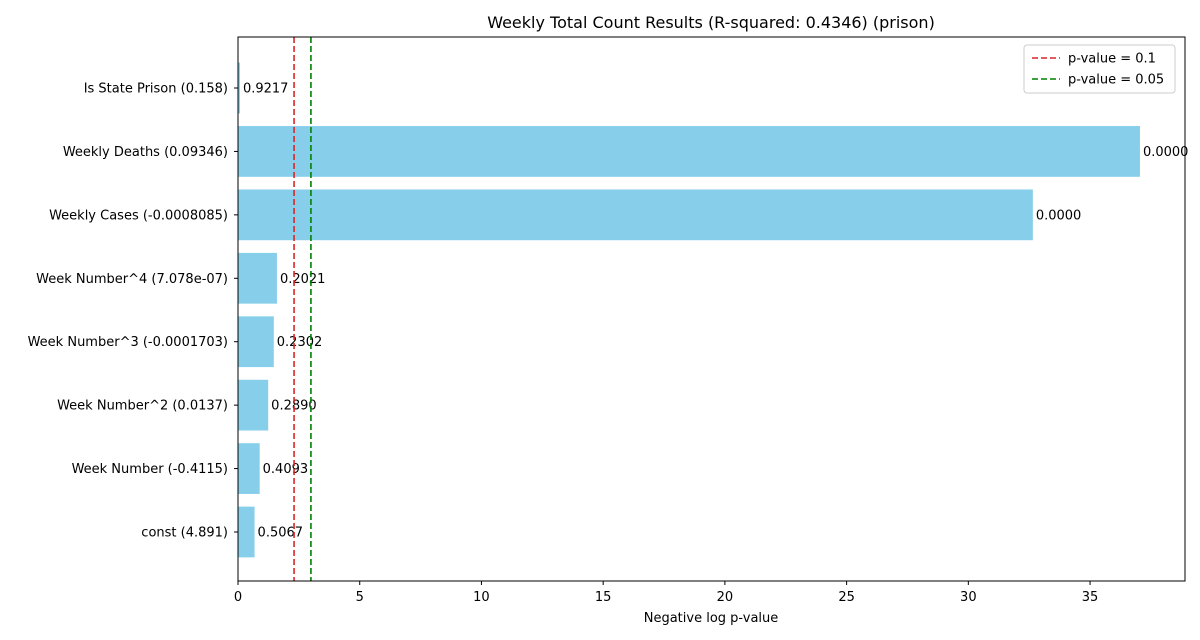  What do you see at coordinates (150, 469) in the screenshot?
I see `y-tick-label: Week Number (-0.4115)` at bounding box center [150, 469].